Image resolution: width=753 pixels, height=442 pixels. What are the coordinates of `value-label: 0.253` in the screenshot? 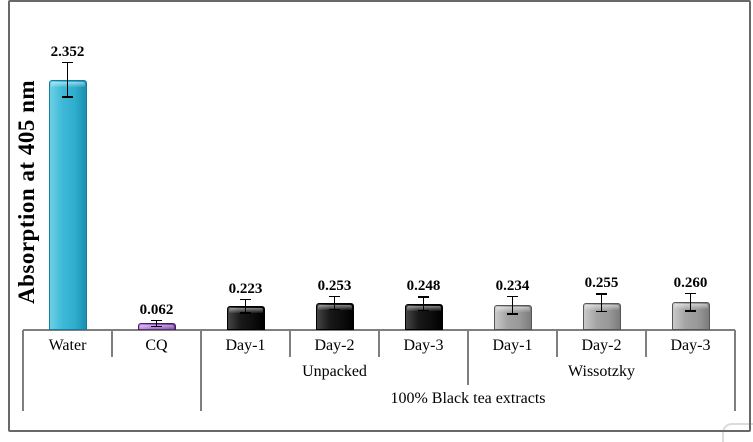 It's located at (334, 285).